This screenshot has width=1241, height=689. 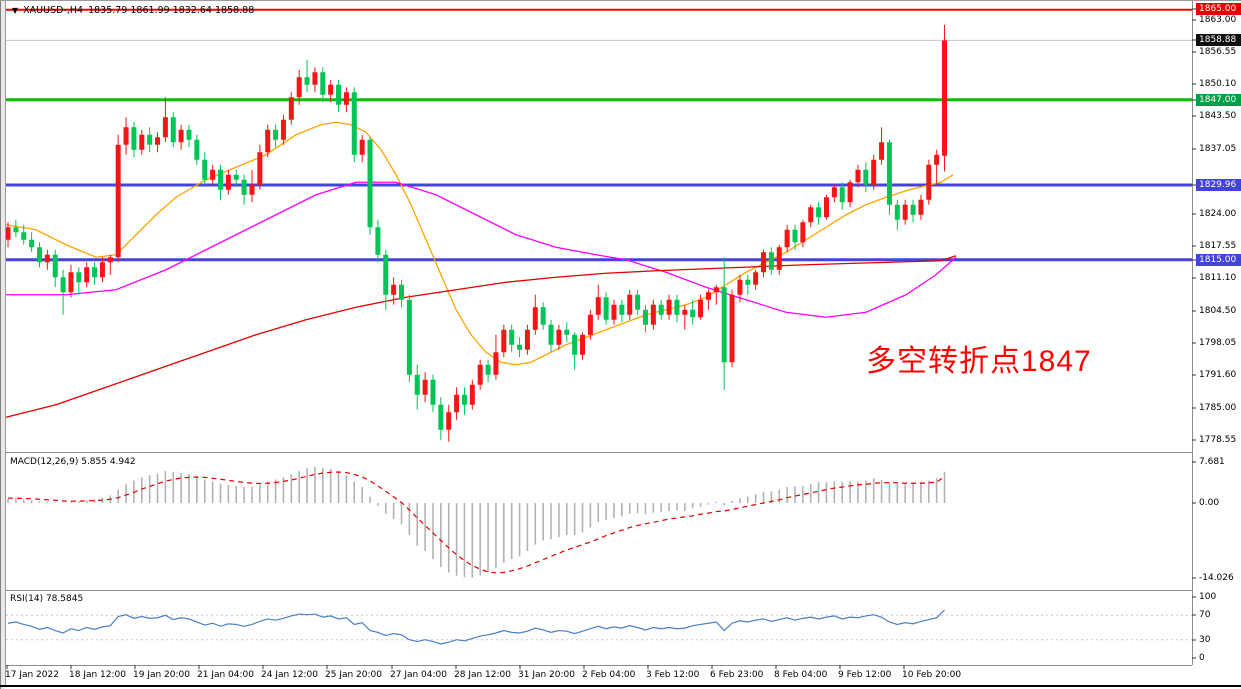 What do you see at coordinates (1212, 462) in the screenshot?
I see `scale-label: 7.681` at bounding box center [1212, 462].